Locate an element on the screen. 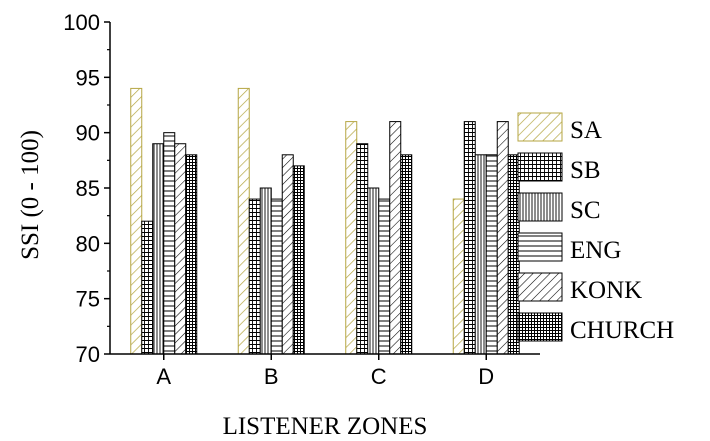 The image size is (710, 441). bar-konk-d is located at coordinates (502, 238).